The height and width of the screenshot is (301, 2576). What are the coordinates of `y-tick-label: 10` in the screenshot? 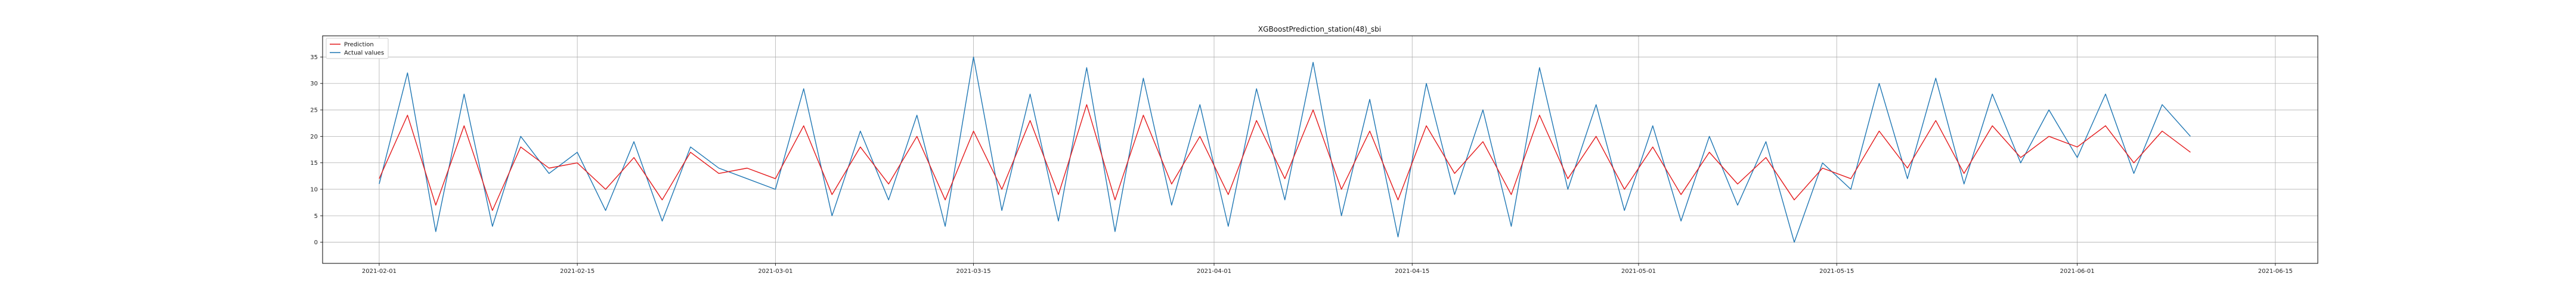 It's located at (314, 190).